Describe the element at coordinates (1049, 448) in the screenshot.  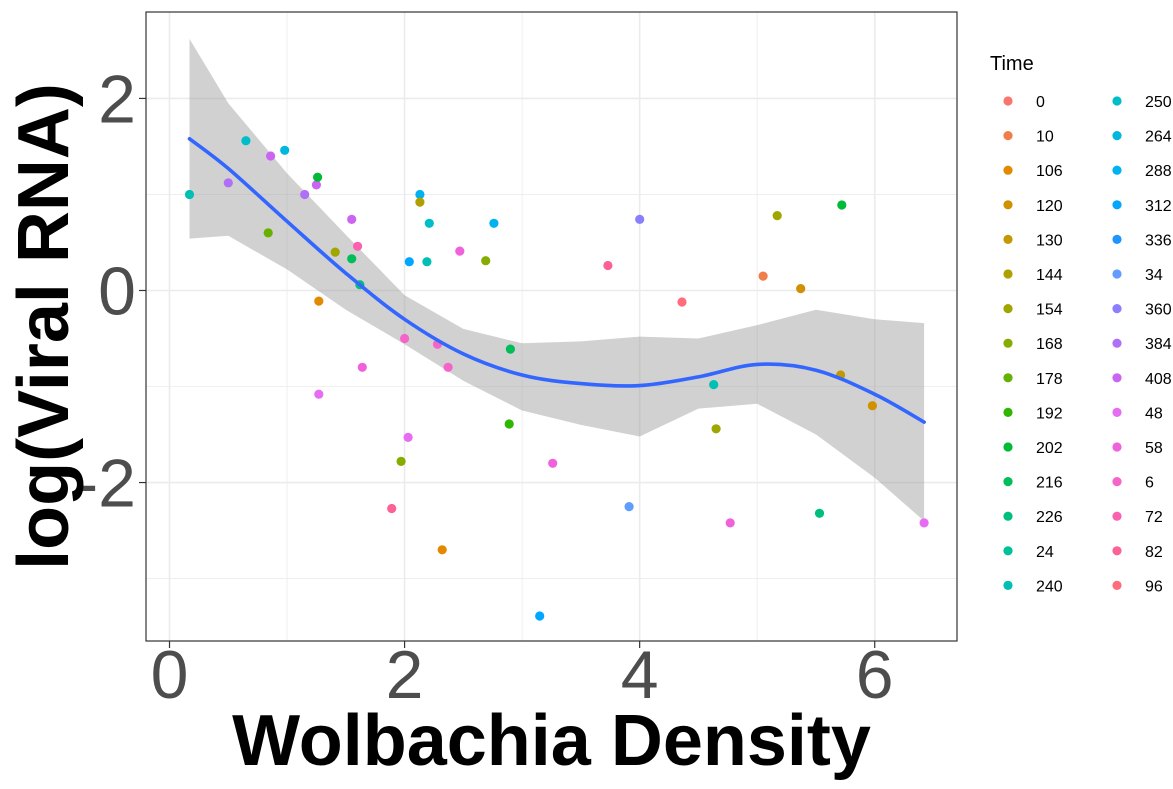
I see `legend-label: 202` at that location.